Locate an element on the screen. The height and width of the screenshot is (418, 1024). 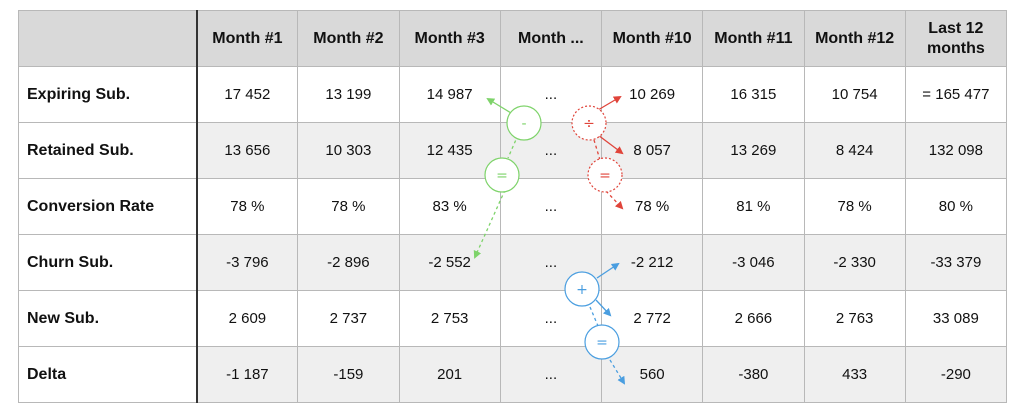
table-cell: = 165 477 is located at coordinates (956, 94).